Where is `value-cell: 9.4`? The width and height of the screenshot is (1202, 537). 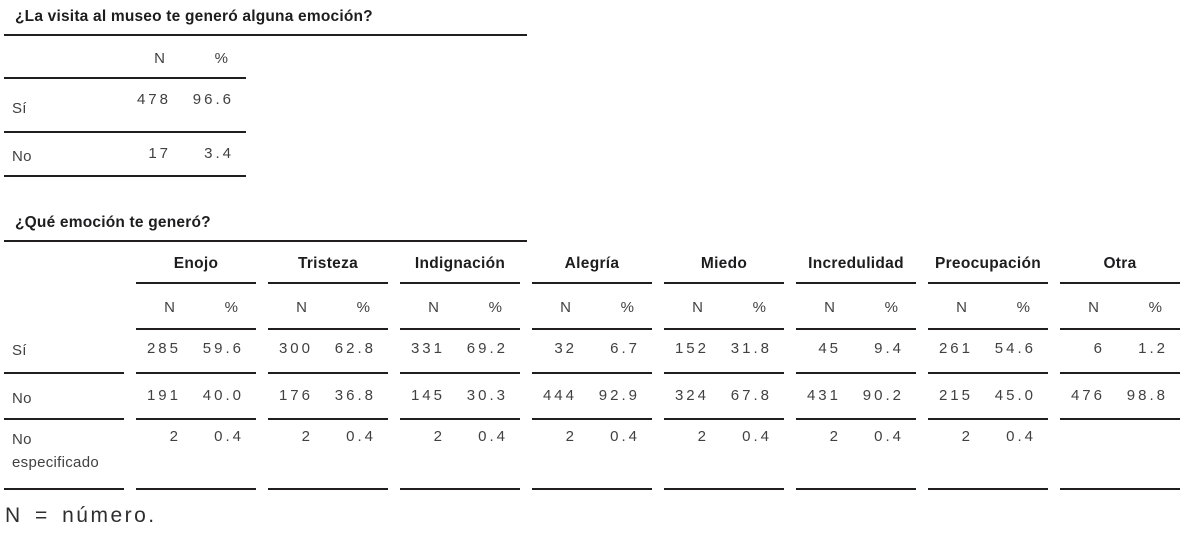
value-cell: 9.4 is located at coordinates (884, 351).